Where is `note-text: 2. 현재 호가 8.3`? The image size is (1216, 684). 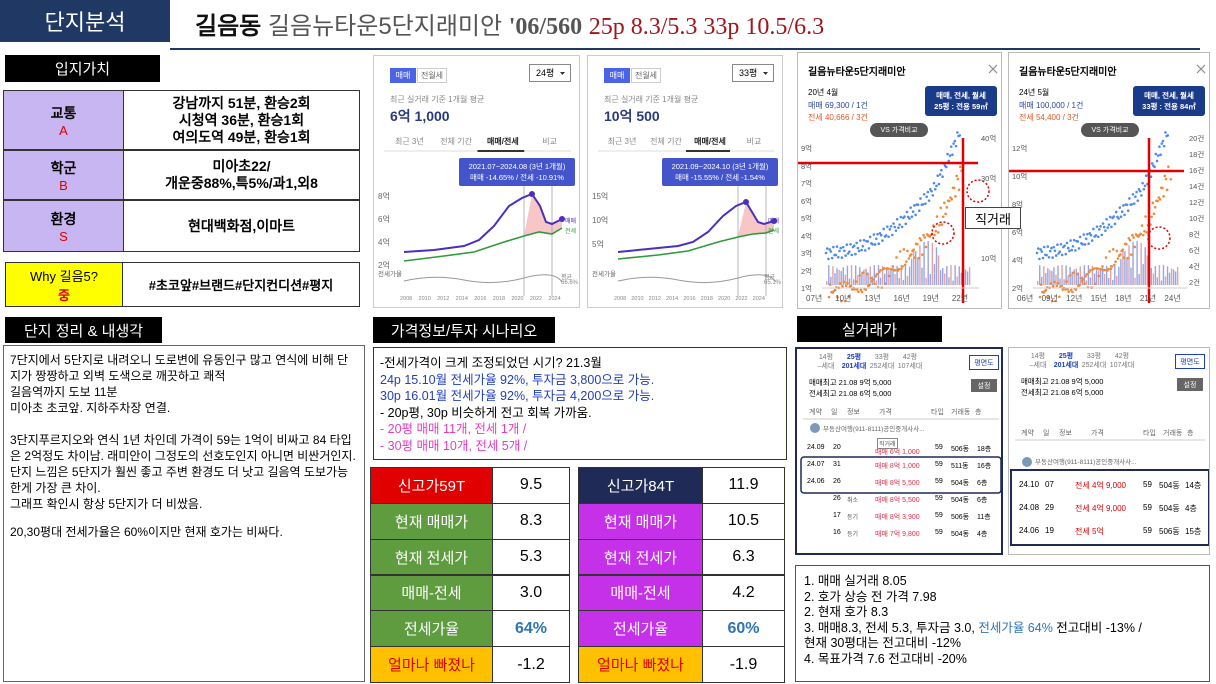
note-text: 2. 현재 호가 8.3 is located at coordinates (846, 612).